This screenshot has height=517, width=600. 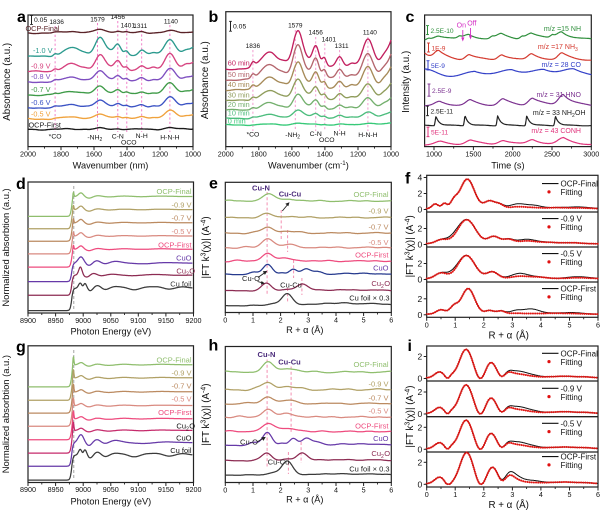 I want to click on svg-text: 5E-9, so click(x=438, y=66).